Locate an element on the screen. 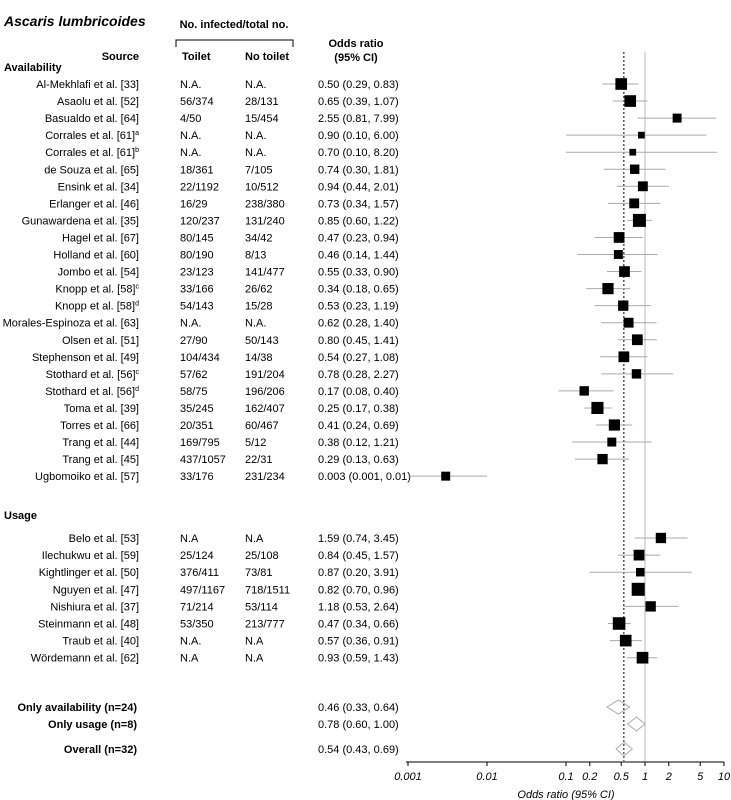 This screenshot has width=731, height=800. study-source: Corrales et al. [61]b is located at coordinates (92, 153).